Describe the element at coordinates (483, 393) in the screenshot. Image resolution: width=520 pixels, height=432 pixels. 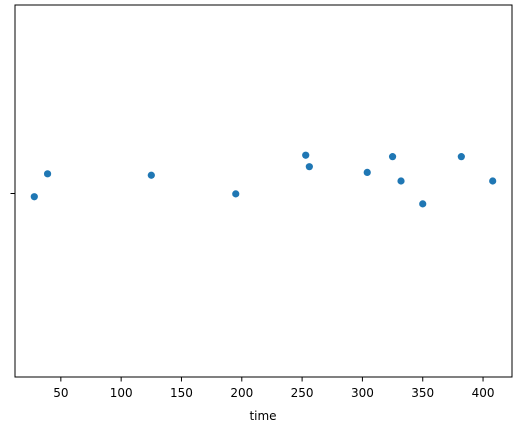
I see `x-tick-label: 400` at that location.